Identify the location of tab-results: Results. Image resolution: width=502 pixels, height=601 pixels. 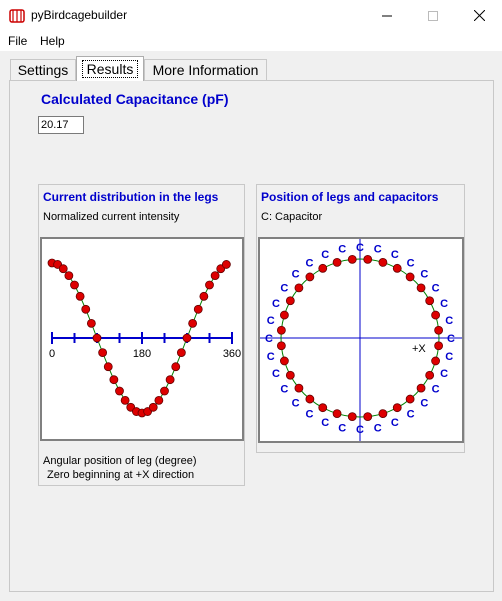
(110, 68).